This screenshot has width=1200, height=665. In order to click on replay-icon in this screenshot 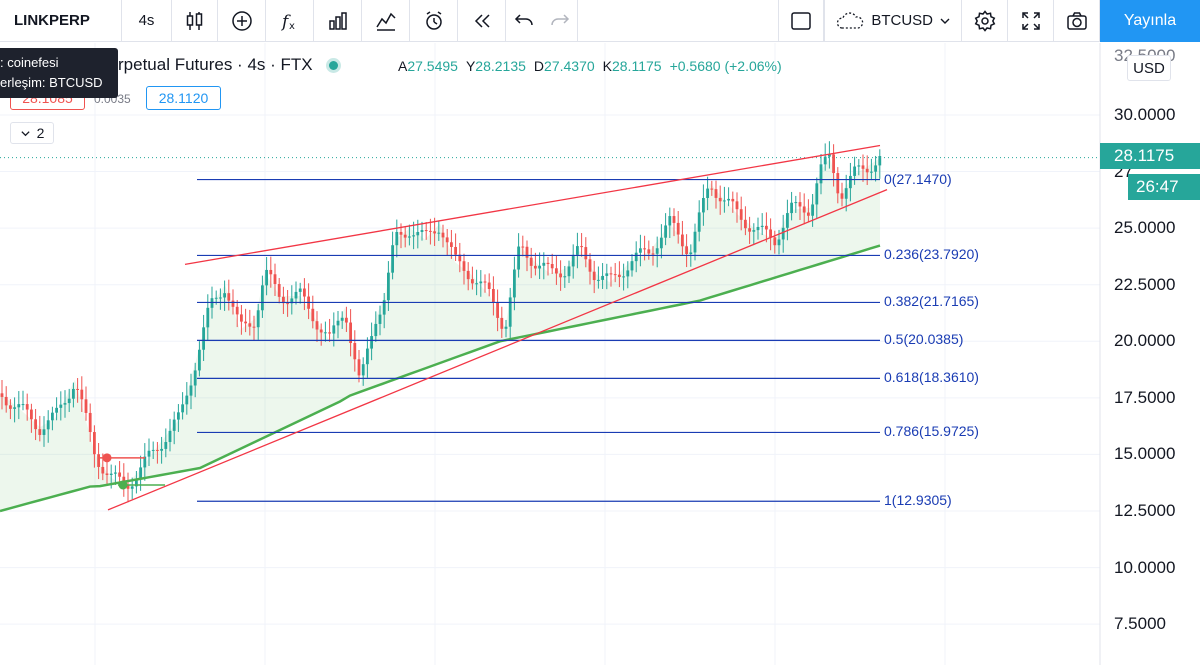, I will do `click(482, 21)`.